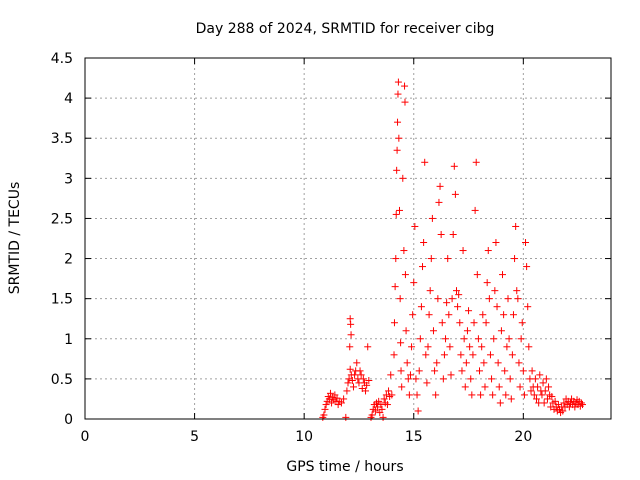 Image resolution: width=640 pixels, height=480 pixels. Describe the element at coordinates (62, 59) in the screenshot. I see `y-tick-label: 4.5` at that location.